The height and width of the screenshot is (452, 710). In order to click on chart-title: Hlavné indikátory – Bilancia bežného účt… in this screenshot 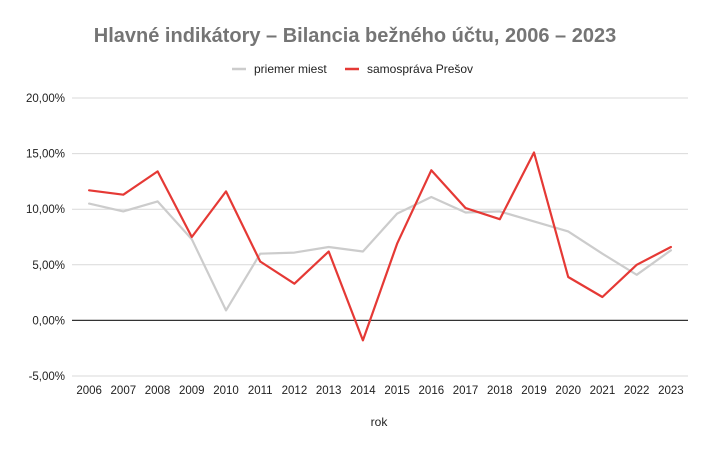, I will do `click(355, 36)`.